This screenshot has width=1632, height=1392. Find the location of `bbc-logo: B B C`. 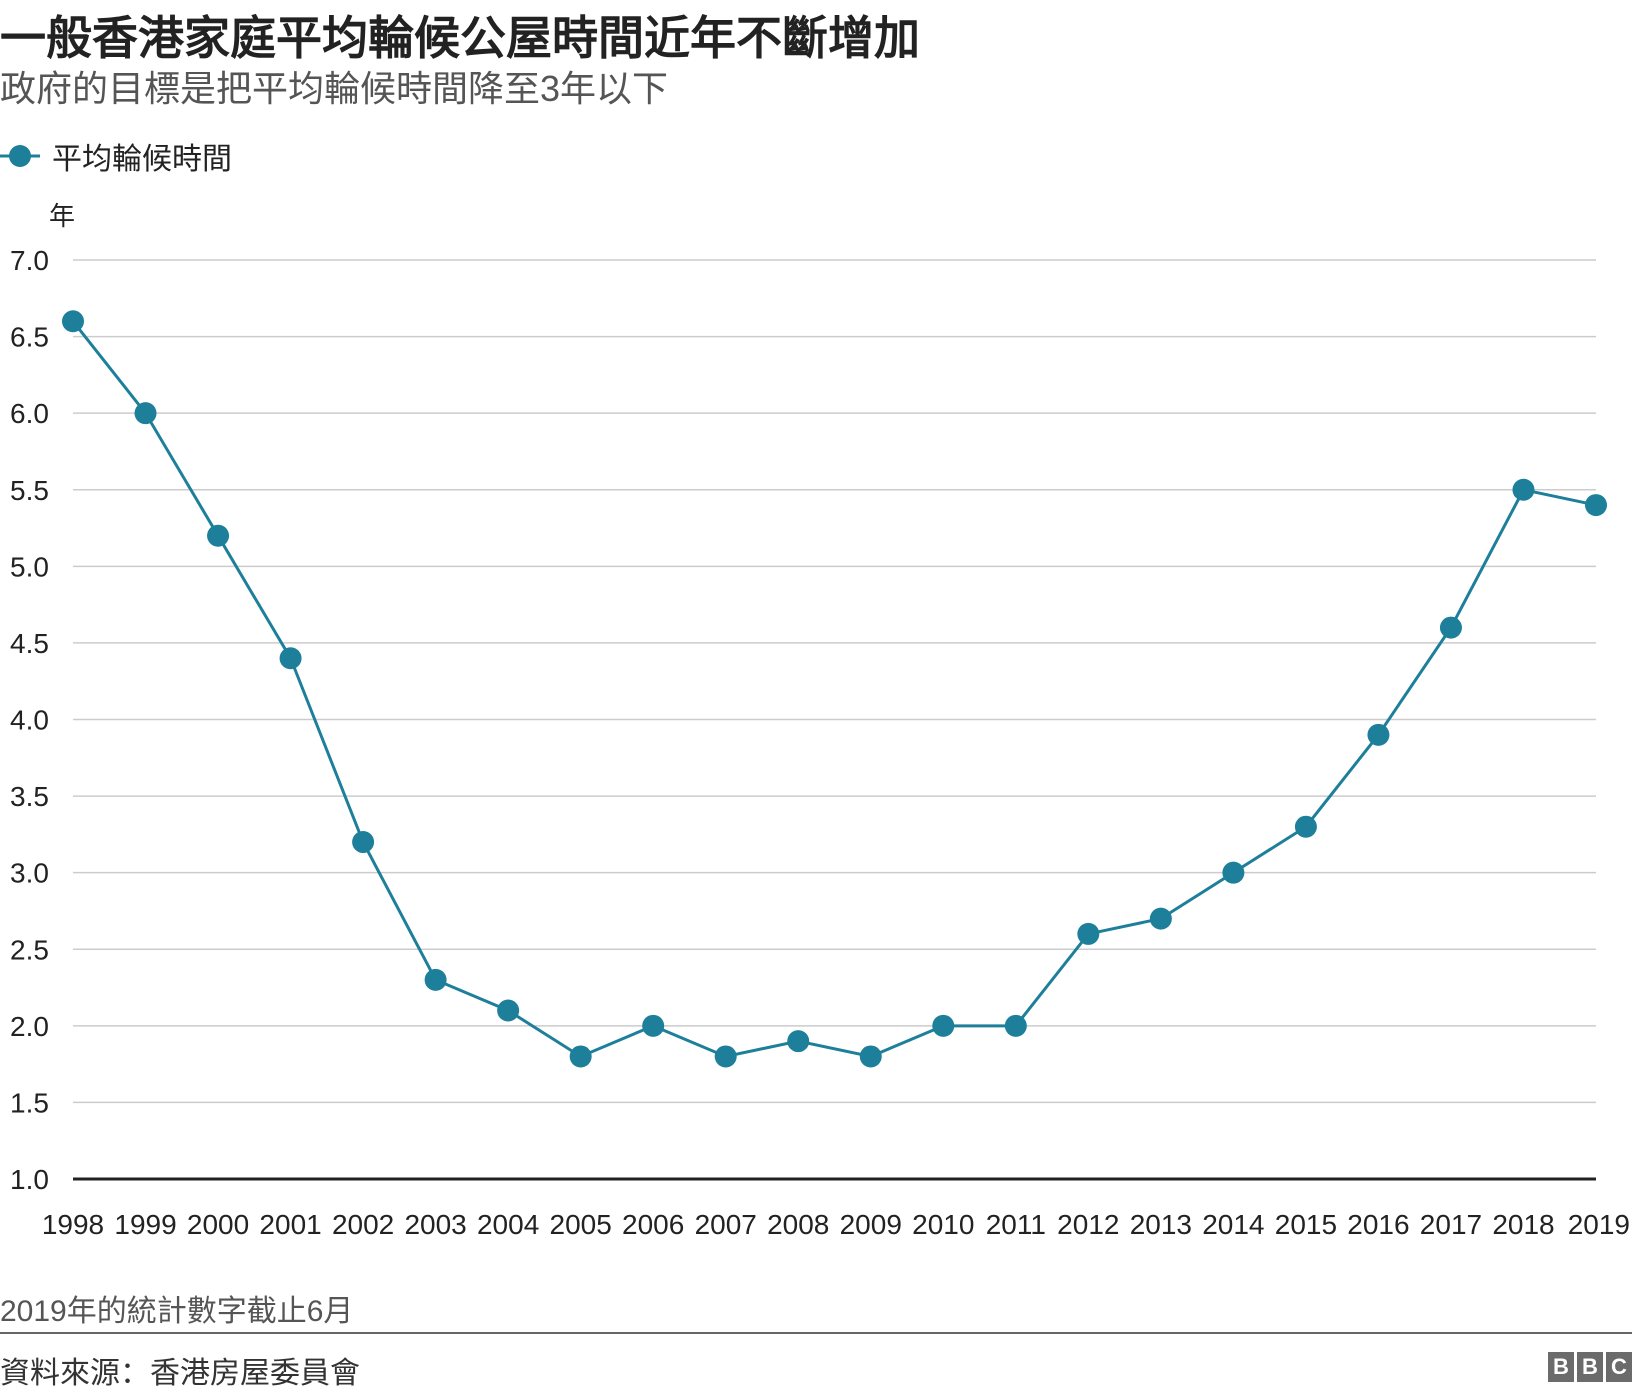

bbc-logo: B B C is located at coordinates (1590, 1367).